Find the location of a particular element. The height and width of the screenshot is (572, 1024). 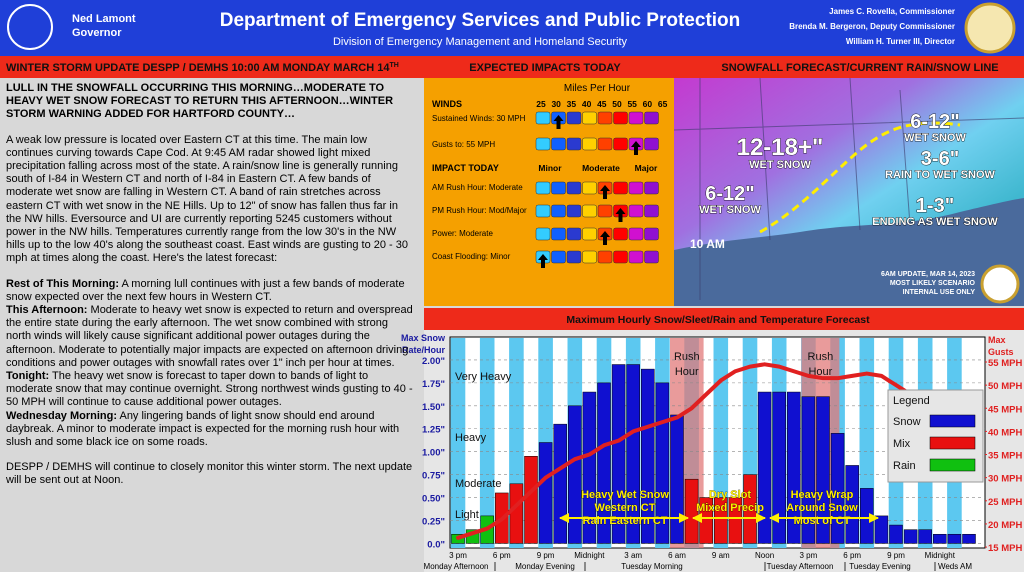

period-label: Tuesday Afternoon is located at coordinates (800, 566).